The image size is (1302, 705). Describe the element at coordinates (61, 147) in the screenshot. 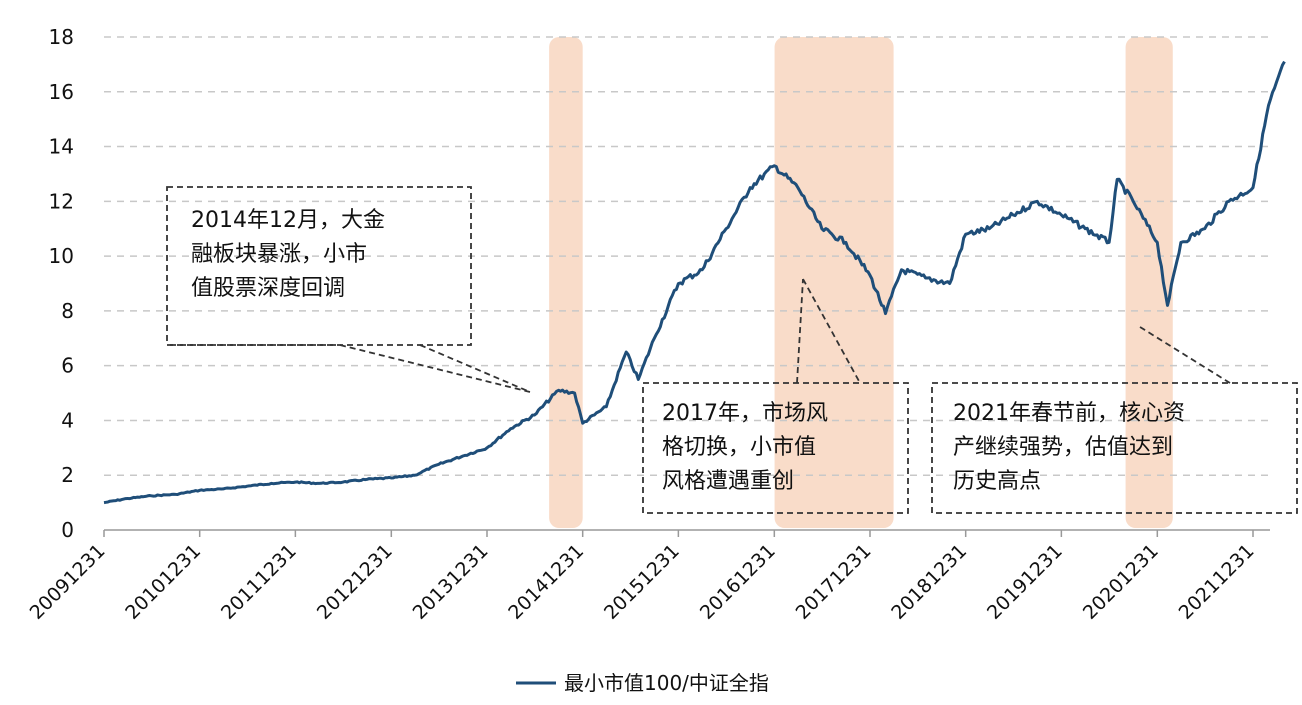

I see `y-tick-label: 14` at that location.